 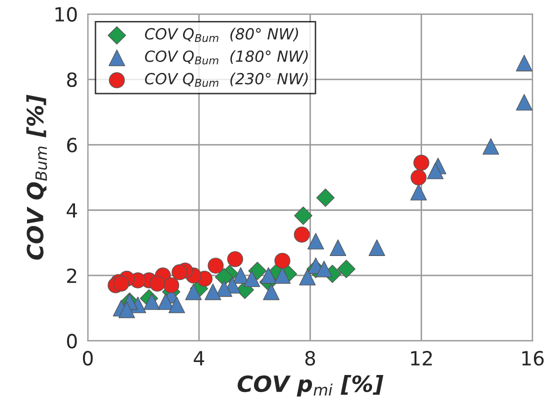 What do you see at coordinates (226, 79) in the screenshot?
I see `legend-label: COV Q$_{Bum}$ (230° NW)` at bounding box center [226, 79].